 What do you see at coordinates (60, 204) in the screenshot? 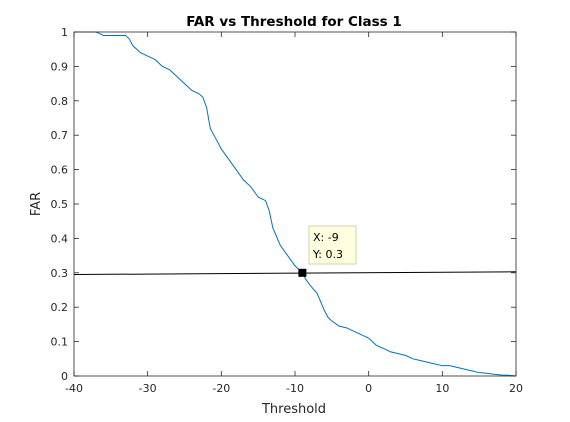
I see `y-tick-label: 0.5` at bounding box center [60, 204].